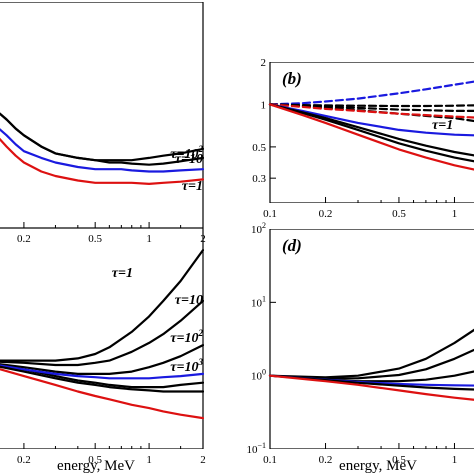 The image size is (474, 474). What do you see at coordinates (256, 448) in the screenshot?
I see `y-tick-label: 10⁻¹` at bounding box center [256, 448].